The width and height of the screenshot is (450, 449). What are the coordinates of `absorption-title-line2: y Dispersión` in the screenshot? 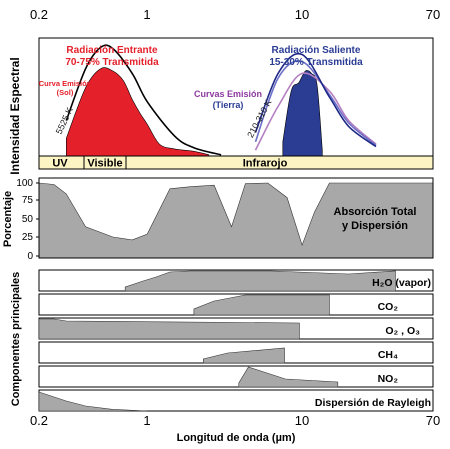 It's located at (375, 226).